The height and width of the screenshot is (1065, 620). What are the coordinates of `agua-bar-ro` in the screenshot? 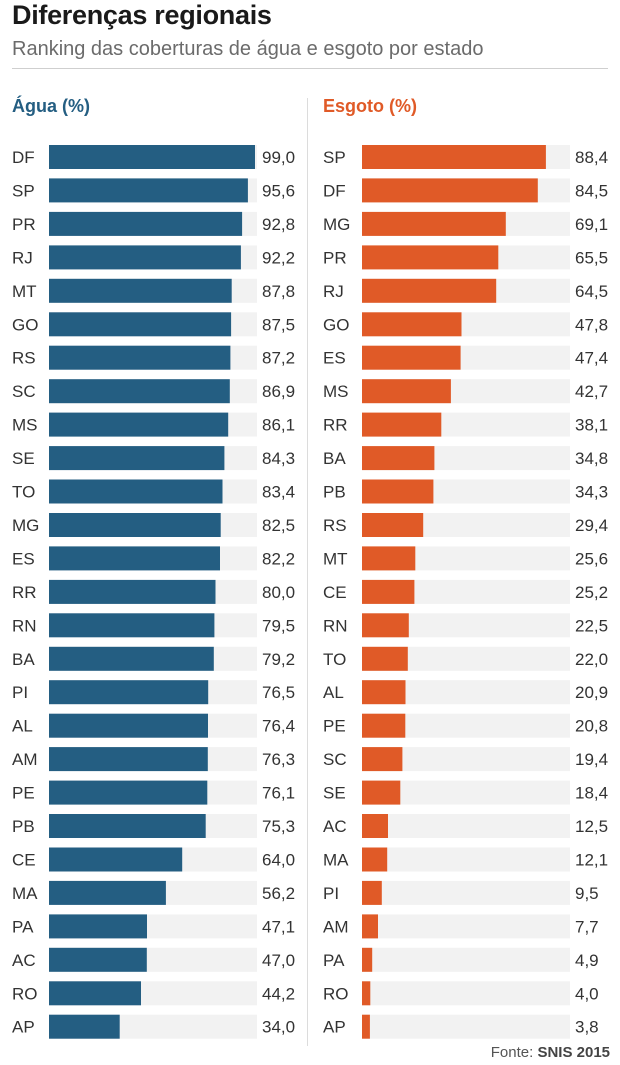 It's located at (95, 993).